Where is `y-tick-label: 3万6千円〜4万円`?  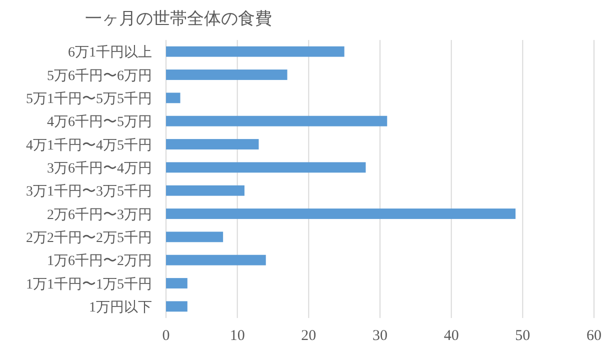
y-tick-label: 3万6千円〜4万円 is located at coordinates (99, 168).